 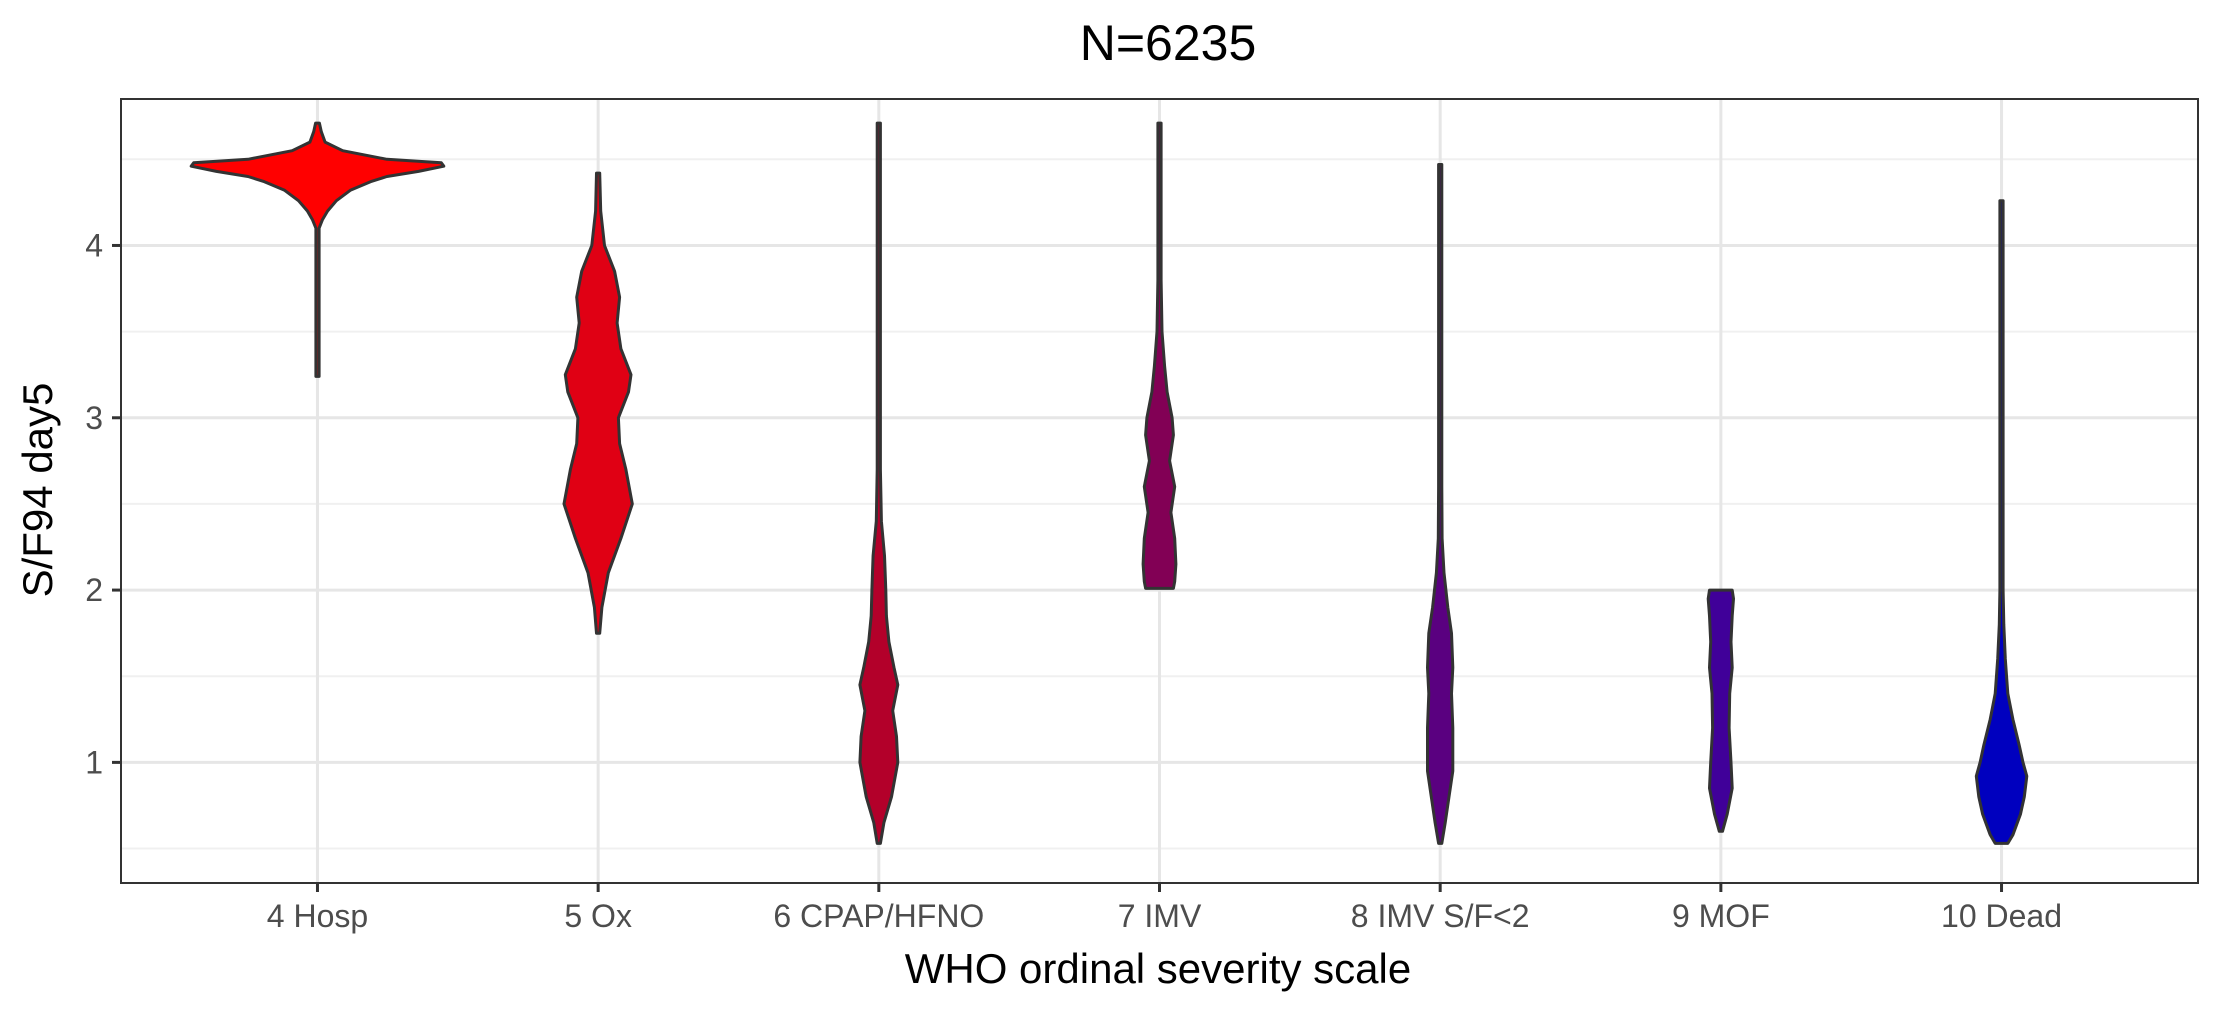 I want to click on x-tick-label: 5 Ox, so click(x=598, y=916).